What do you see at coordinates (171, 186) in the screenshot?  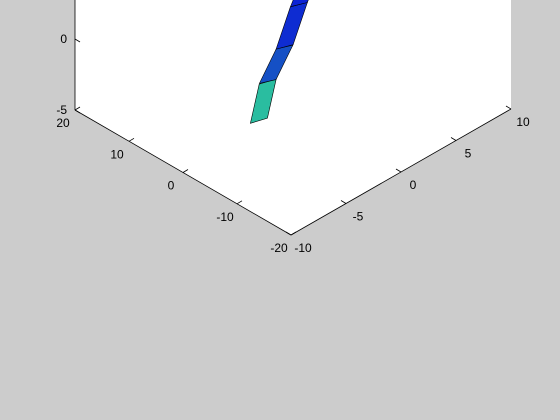 I see `x-tick-label: 0` at bounding box center [171, 186].